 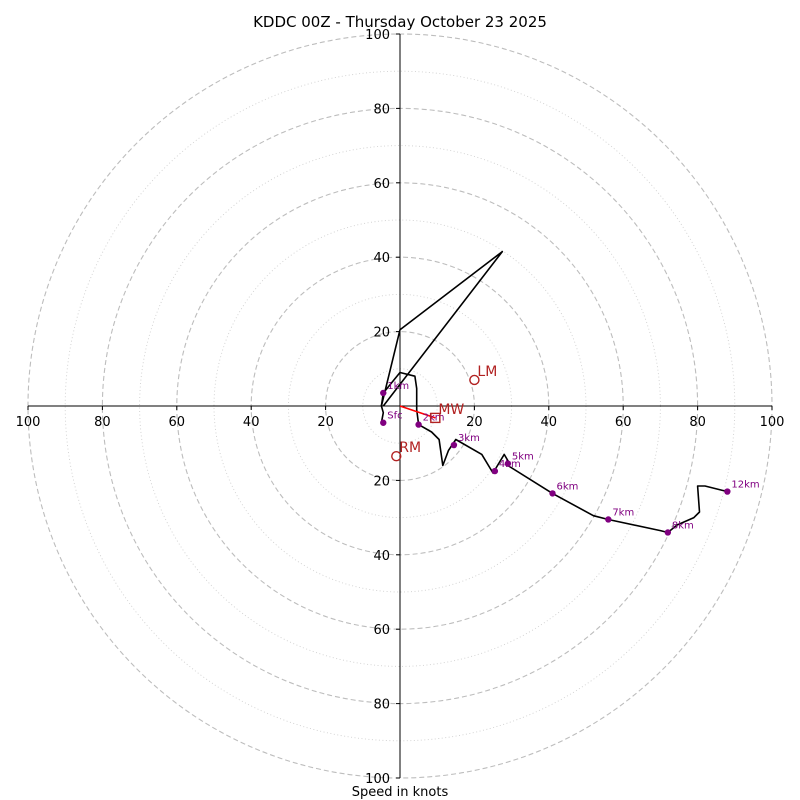 I want to click on height-marker-label: 12km, so click(x=745, y=485).